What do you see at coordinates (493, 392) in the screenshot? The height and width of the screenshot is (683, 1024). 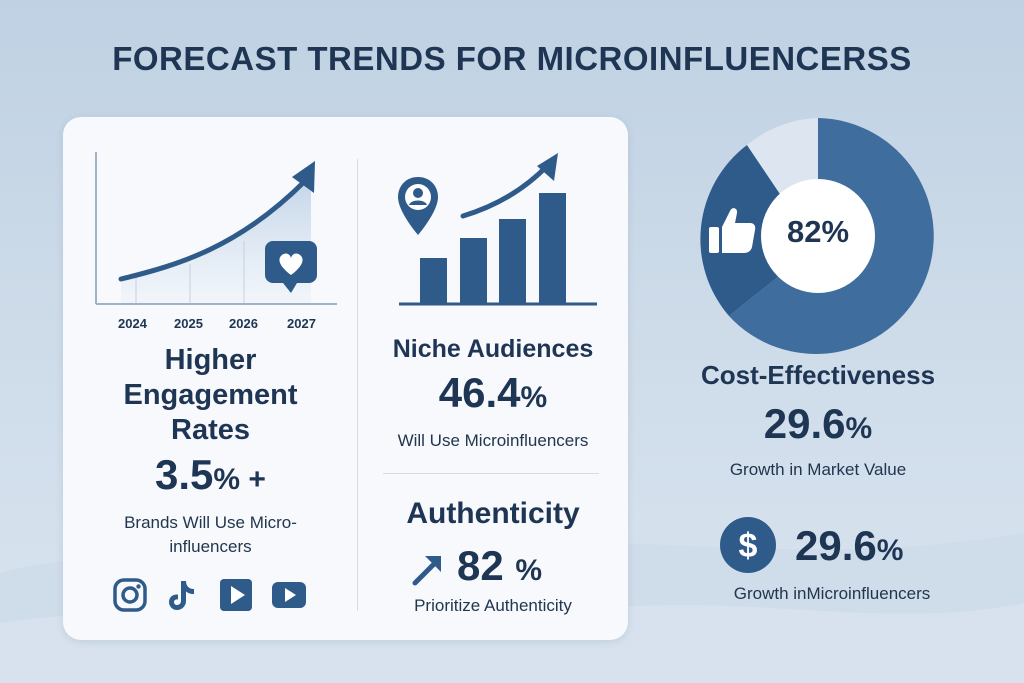 I see `niche-value: 46.4%` at bounding box center [493, 392].